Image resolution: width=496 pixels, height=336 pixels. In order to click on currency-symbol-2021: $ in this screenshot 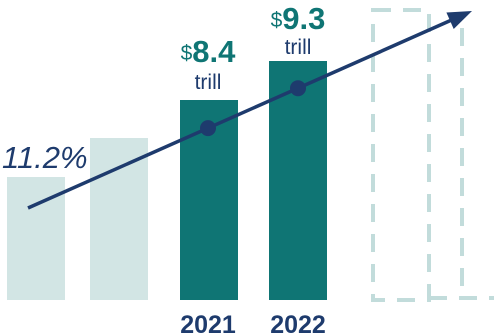, I will do `click(187, 53)`.